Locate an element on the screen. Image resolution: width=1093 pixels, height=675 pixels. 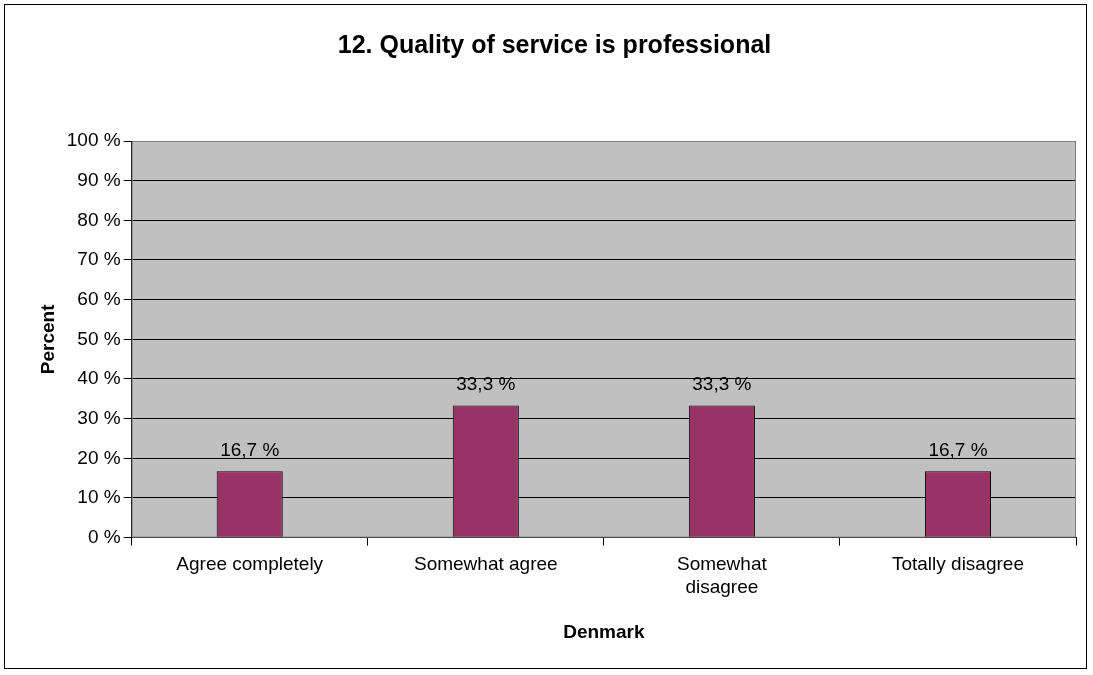
y-tick-label: 40 % is located at coordinates (99, 378).